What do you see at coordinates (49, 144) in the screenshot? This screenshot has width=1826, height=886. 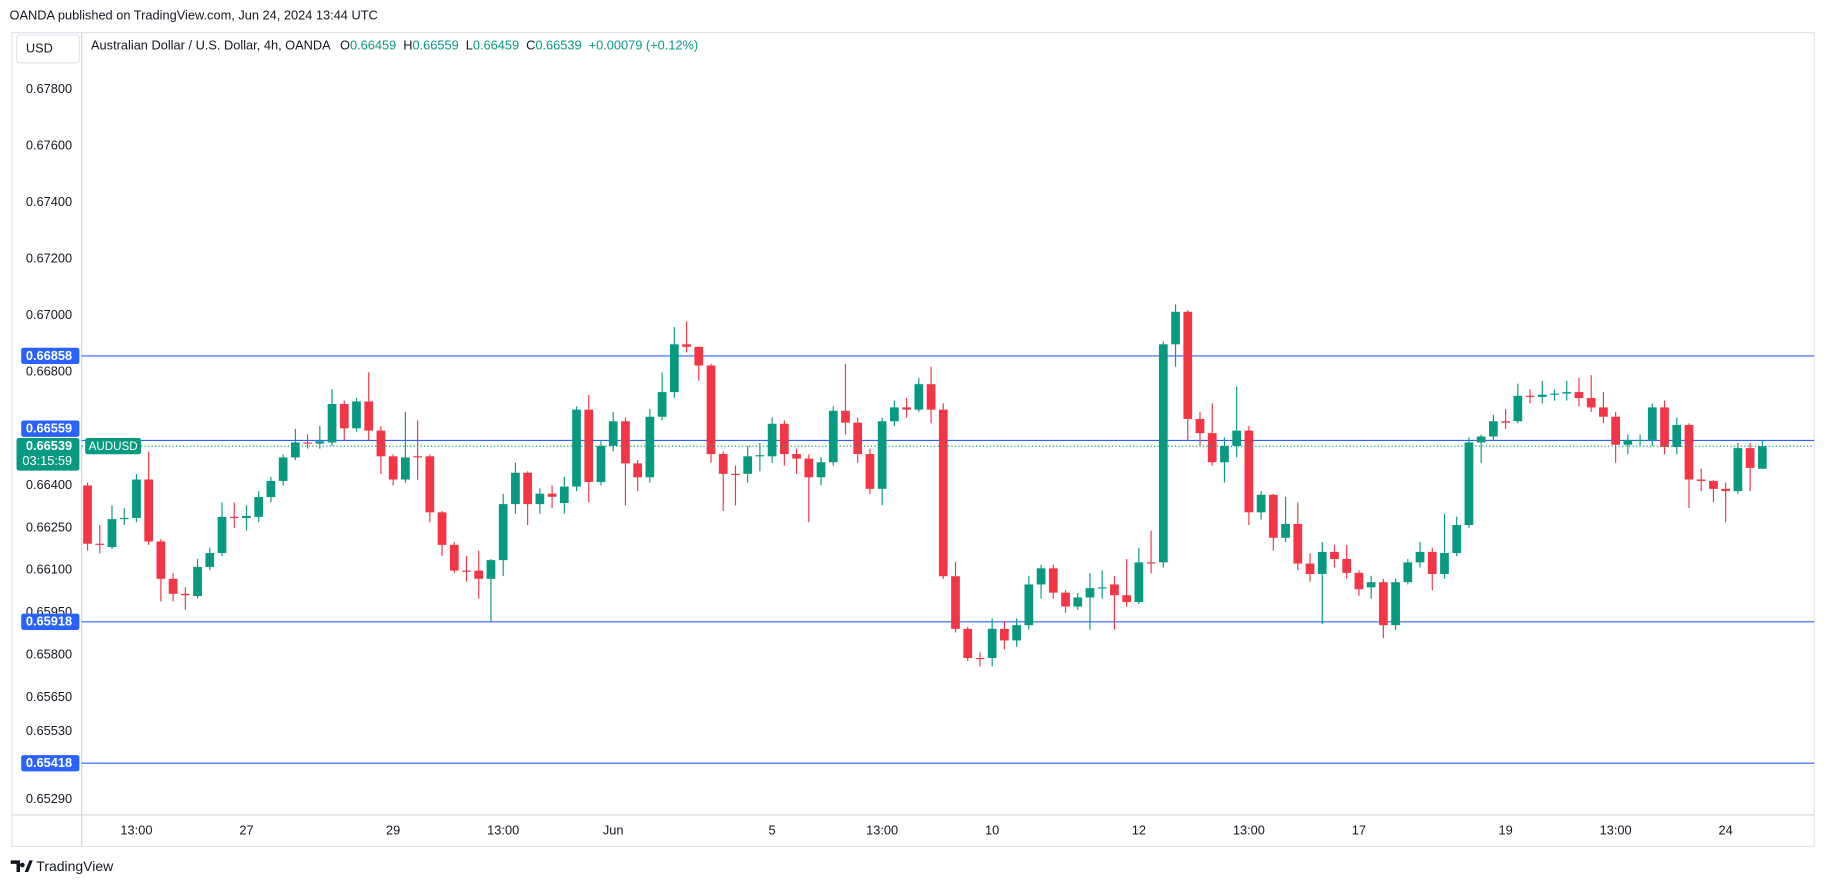 I see `y-tick-label: 0.67600` at bounding box center [49, 144].